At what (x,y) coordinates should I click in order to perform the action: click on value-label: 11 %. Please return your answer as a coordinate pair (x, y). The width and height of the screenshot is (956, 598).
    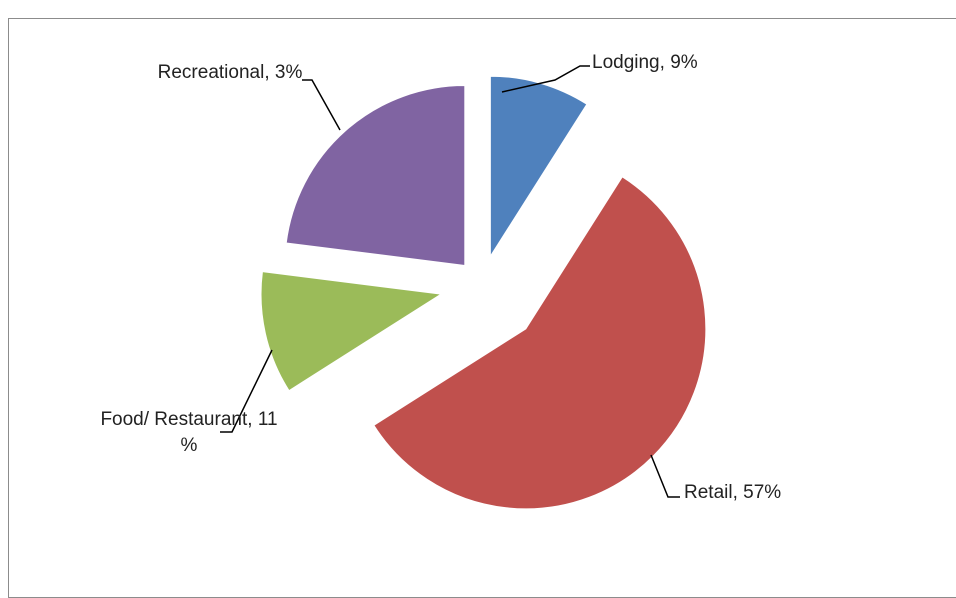
    Looking at the image, I should click on (229, 432).